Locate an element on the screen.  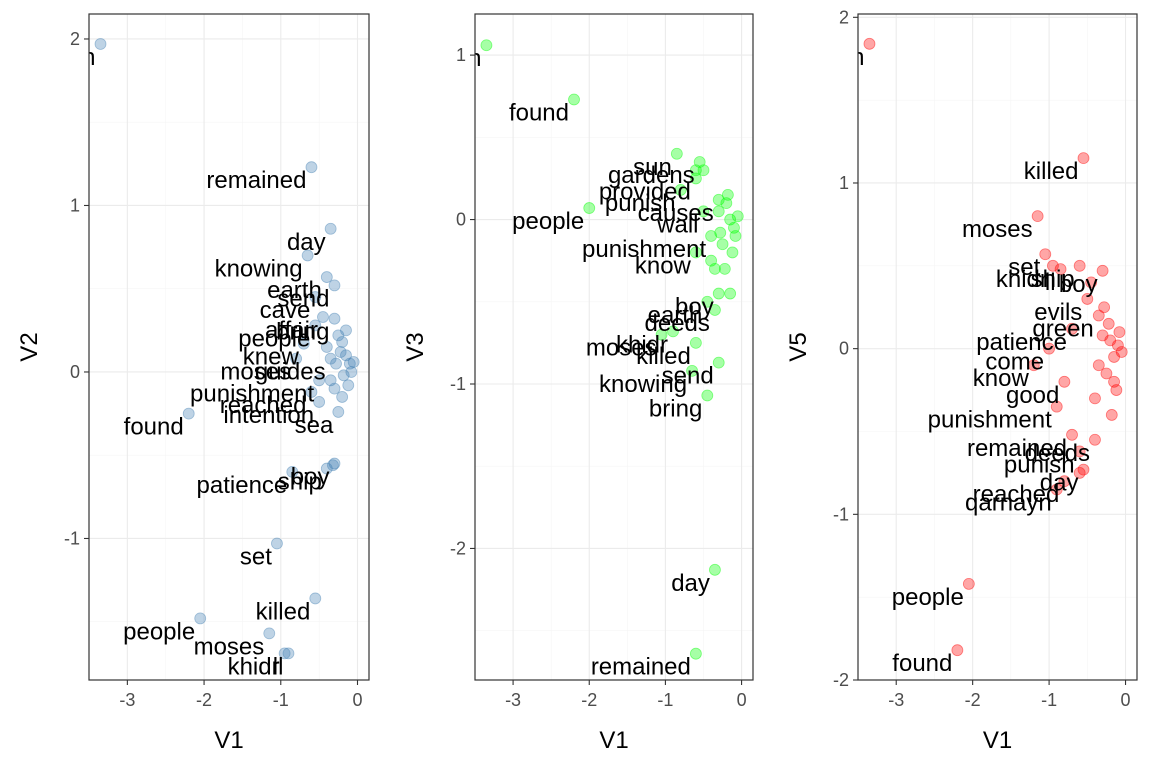
y-axis-title: V3 is located at coordinates (415, 346).